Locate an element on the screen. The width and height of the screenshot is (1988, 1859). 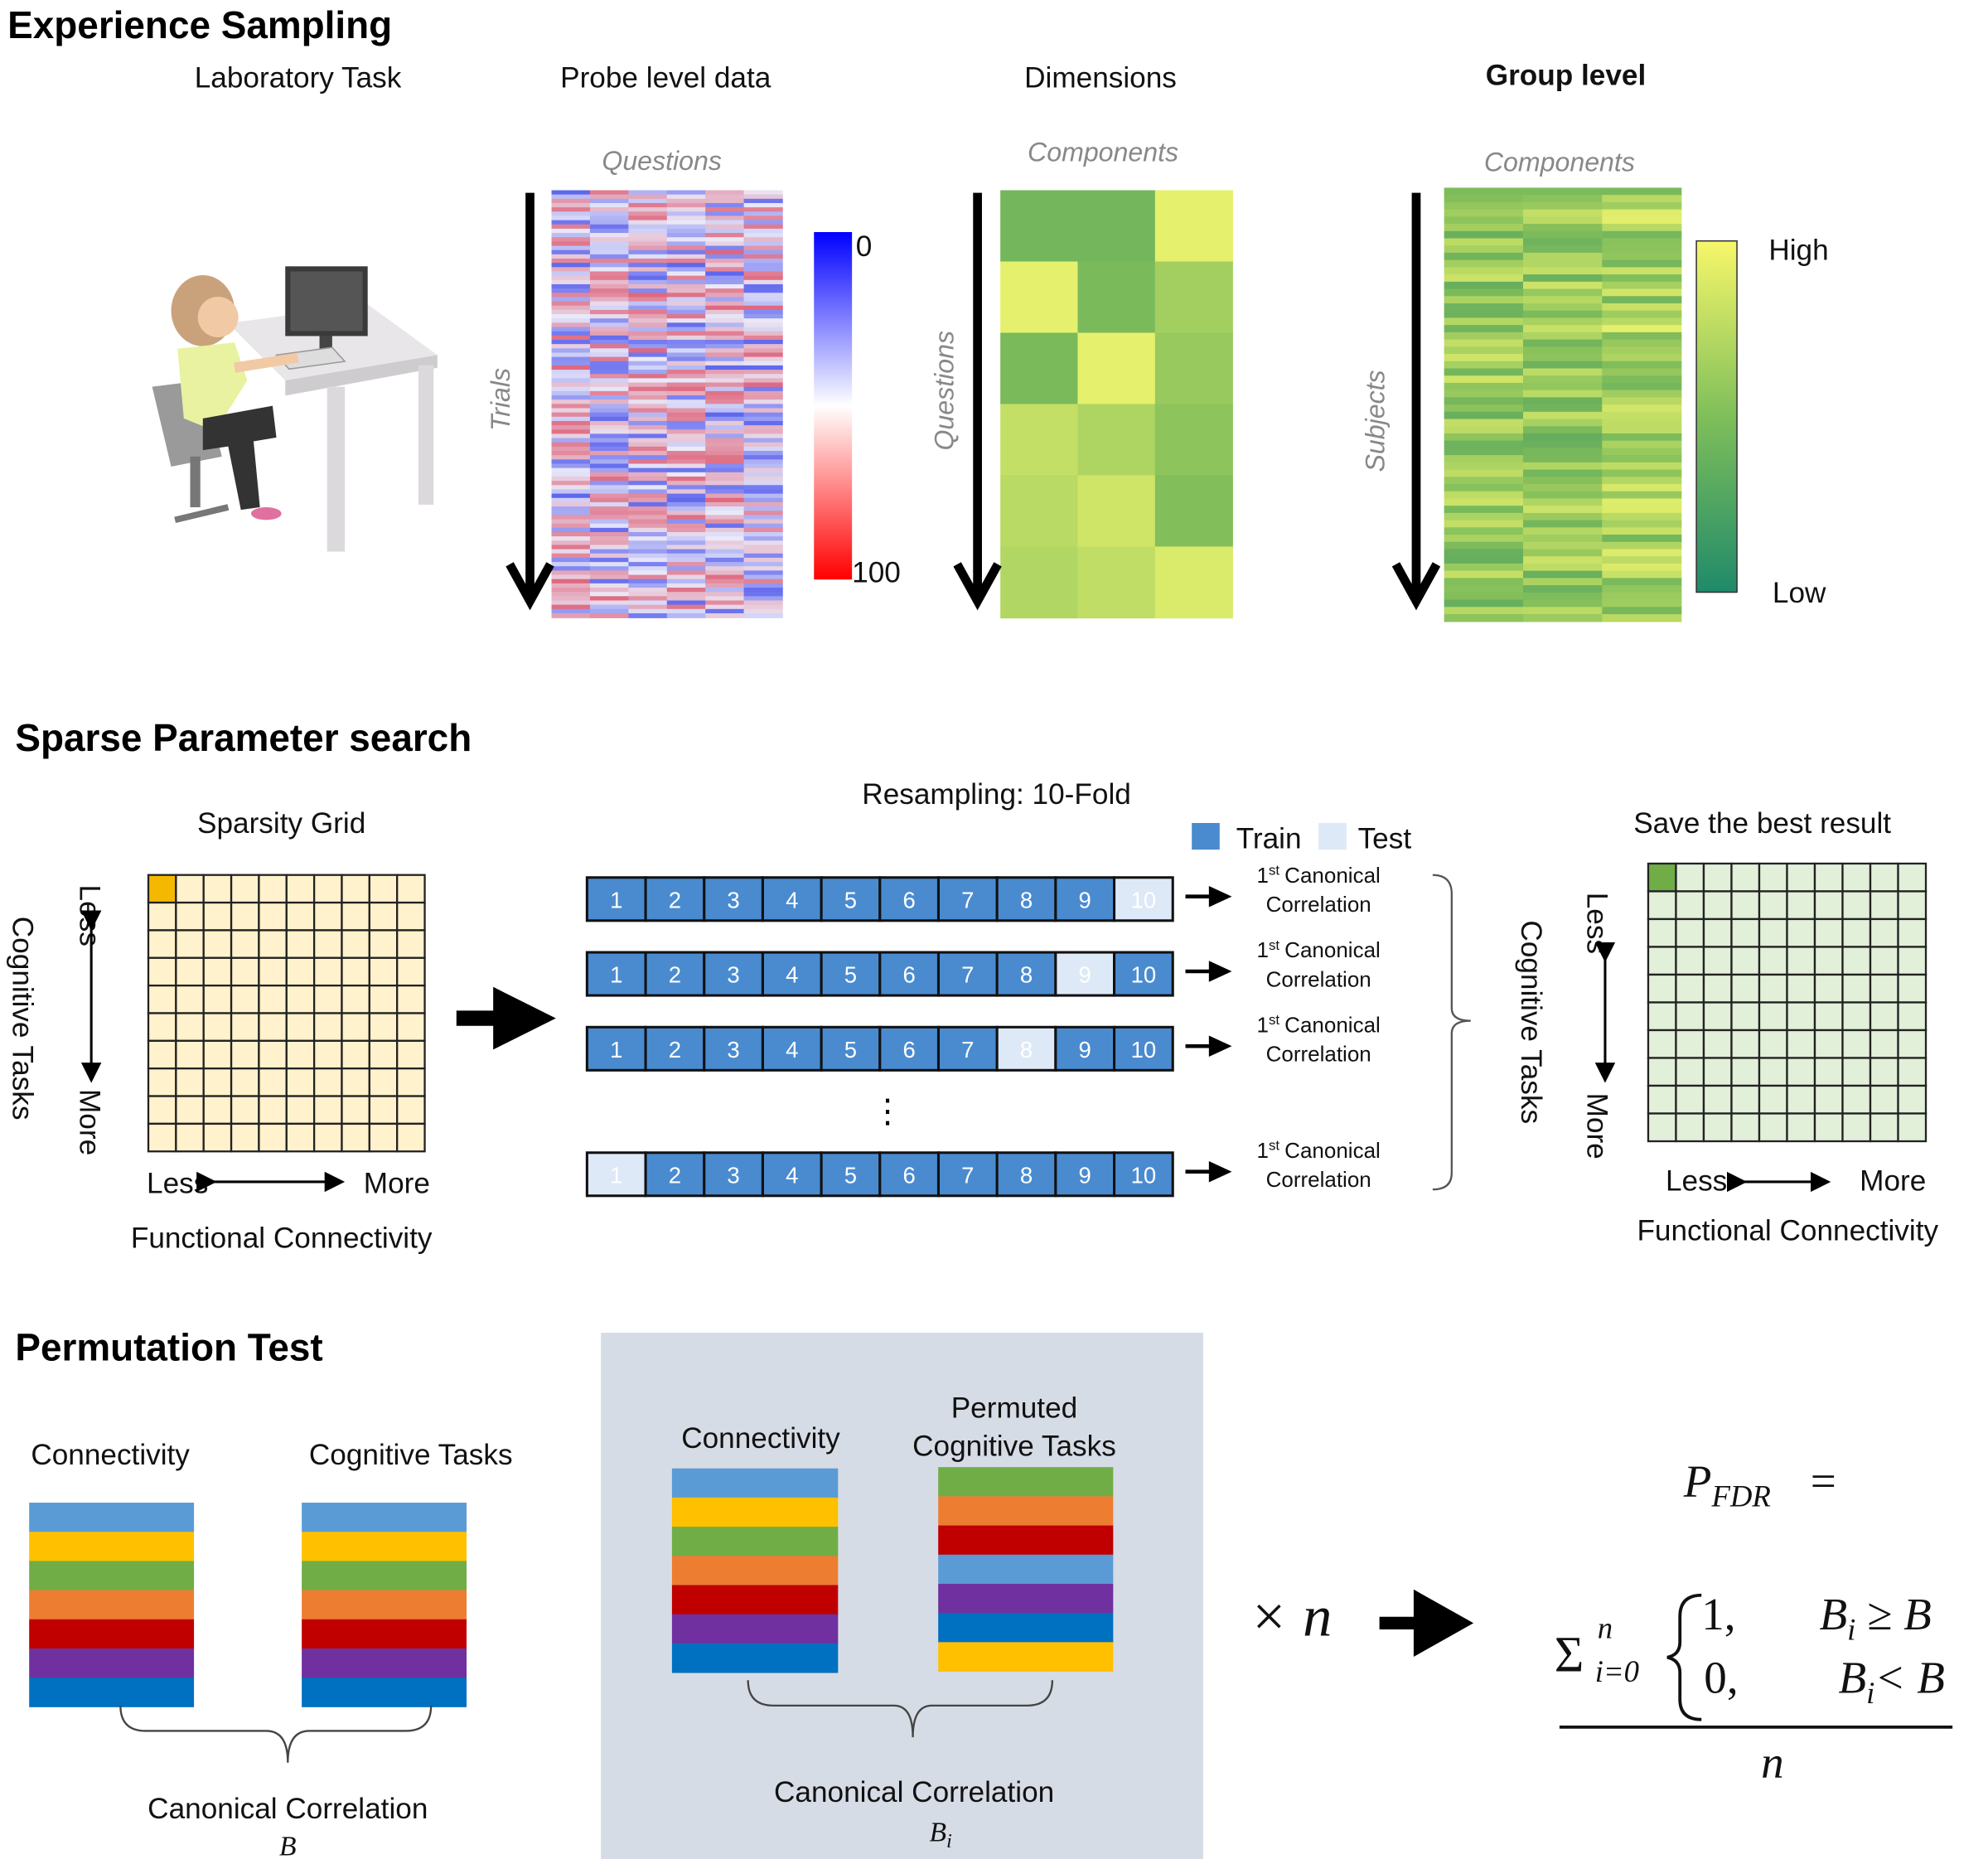
formula: PFDR = Σ n i=0 1, Bi ≥ B 0, Bi< B n is located at coordinates (1754, 1621).